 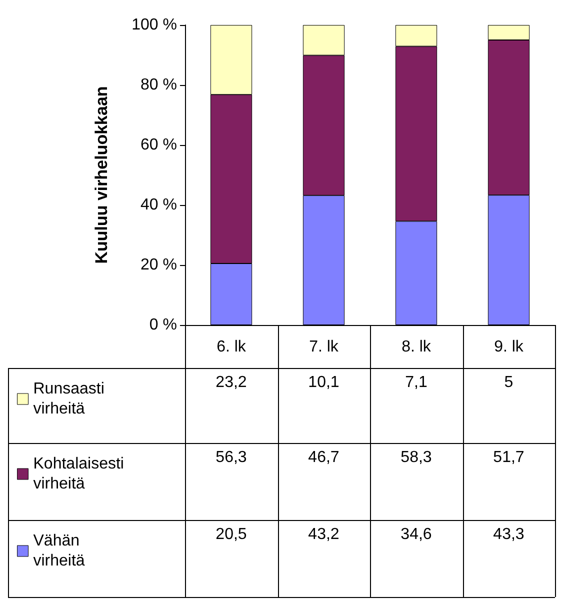 What do you see at coordinates (59, 551) in the screenshot?
I see `legend-label: Vähän virheitä` at bounding box center [59, 551].